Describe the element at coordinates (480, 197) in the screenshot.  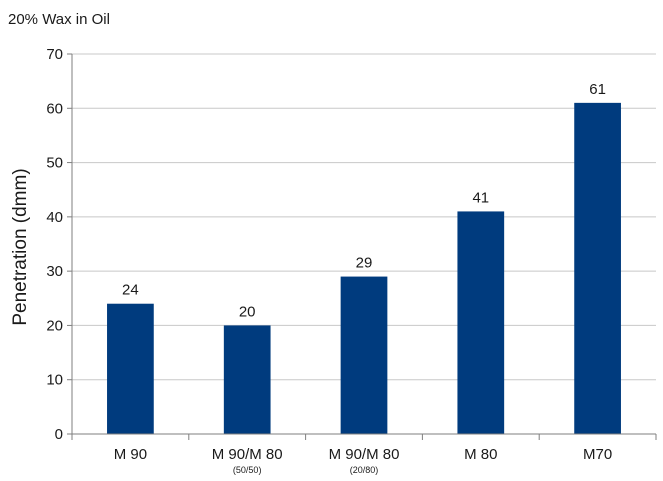
I see `data-label: 41` at that location.